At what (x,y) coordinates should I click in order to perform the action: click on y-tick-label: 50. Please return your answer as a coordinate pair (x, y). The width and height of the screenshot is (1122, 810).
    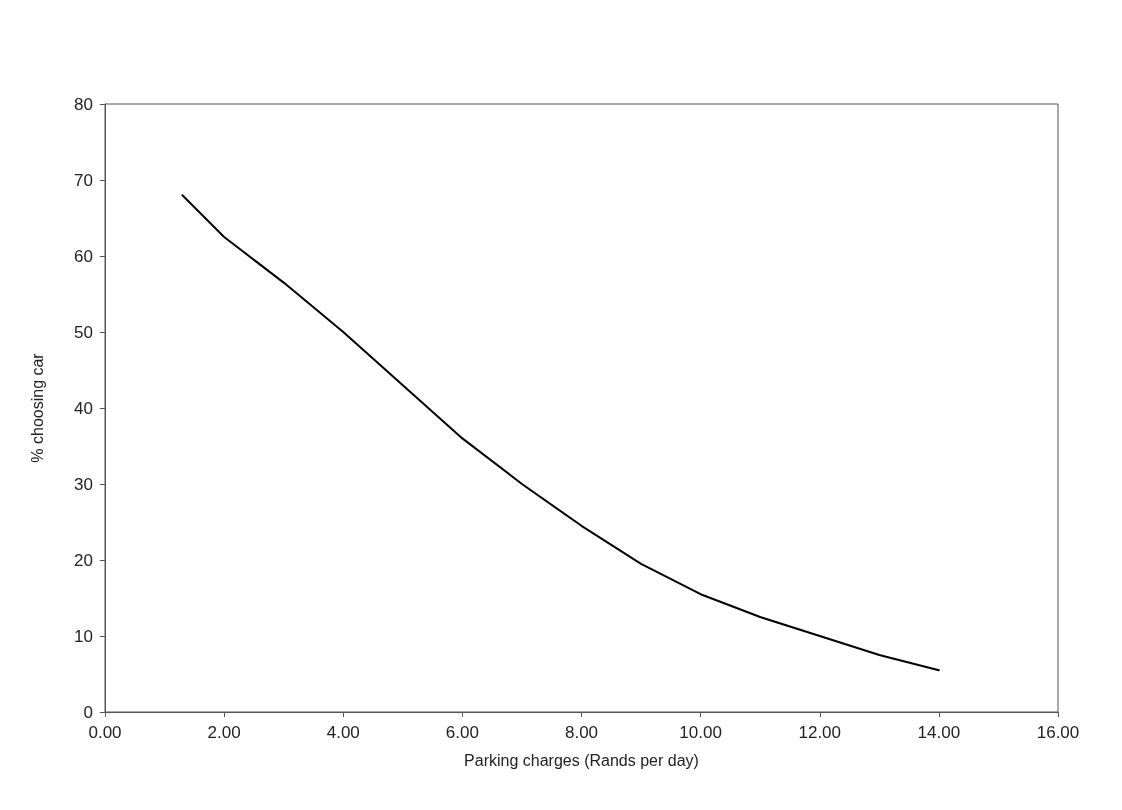
    Looking at the image, I should click on (83, 332).